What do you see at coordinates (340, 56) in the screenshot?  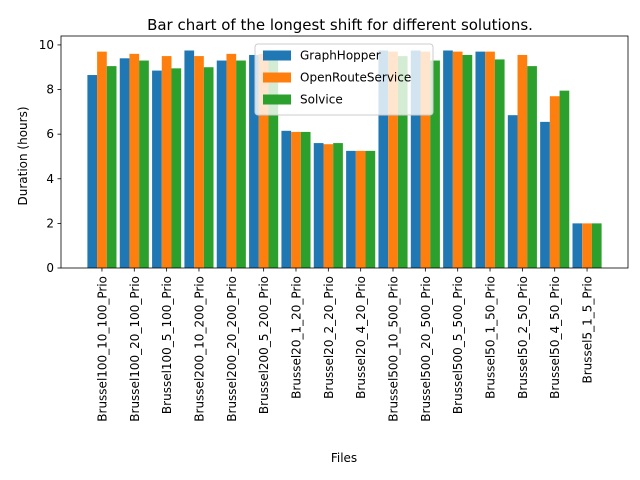 I see `legend-label-graphhopper: GraphHopper` at bounding box center [340, 56].